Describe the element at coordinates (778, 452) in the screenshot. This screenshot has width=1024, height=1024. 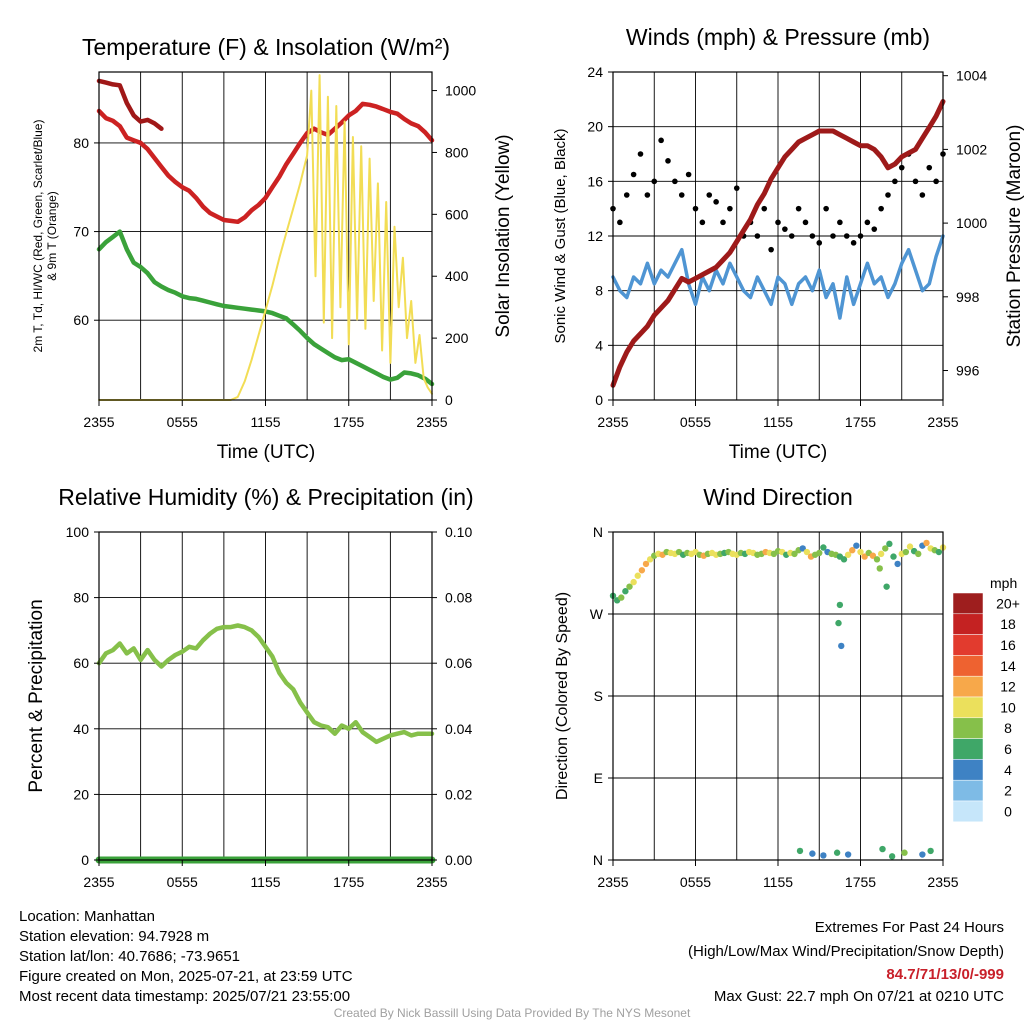
I see `winds-xlabel: Time (UTC)` at that location.